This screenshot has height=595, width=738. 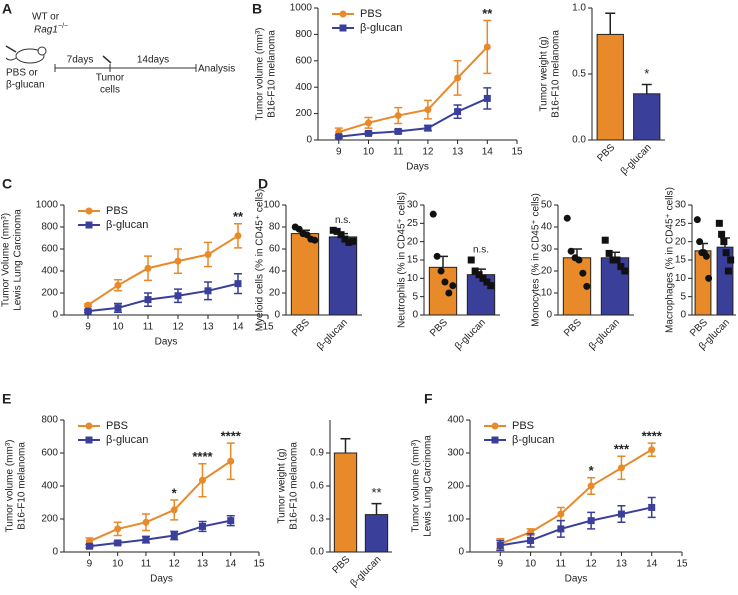 What do you see at coordinates (55, 315) in the screenshot?
I see `y-tick-label: 0` at bounding box center [55, 315].